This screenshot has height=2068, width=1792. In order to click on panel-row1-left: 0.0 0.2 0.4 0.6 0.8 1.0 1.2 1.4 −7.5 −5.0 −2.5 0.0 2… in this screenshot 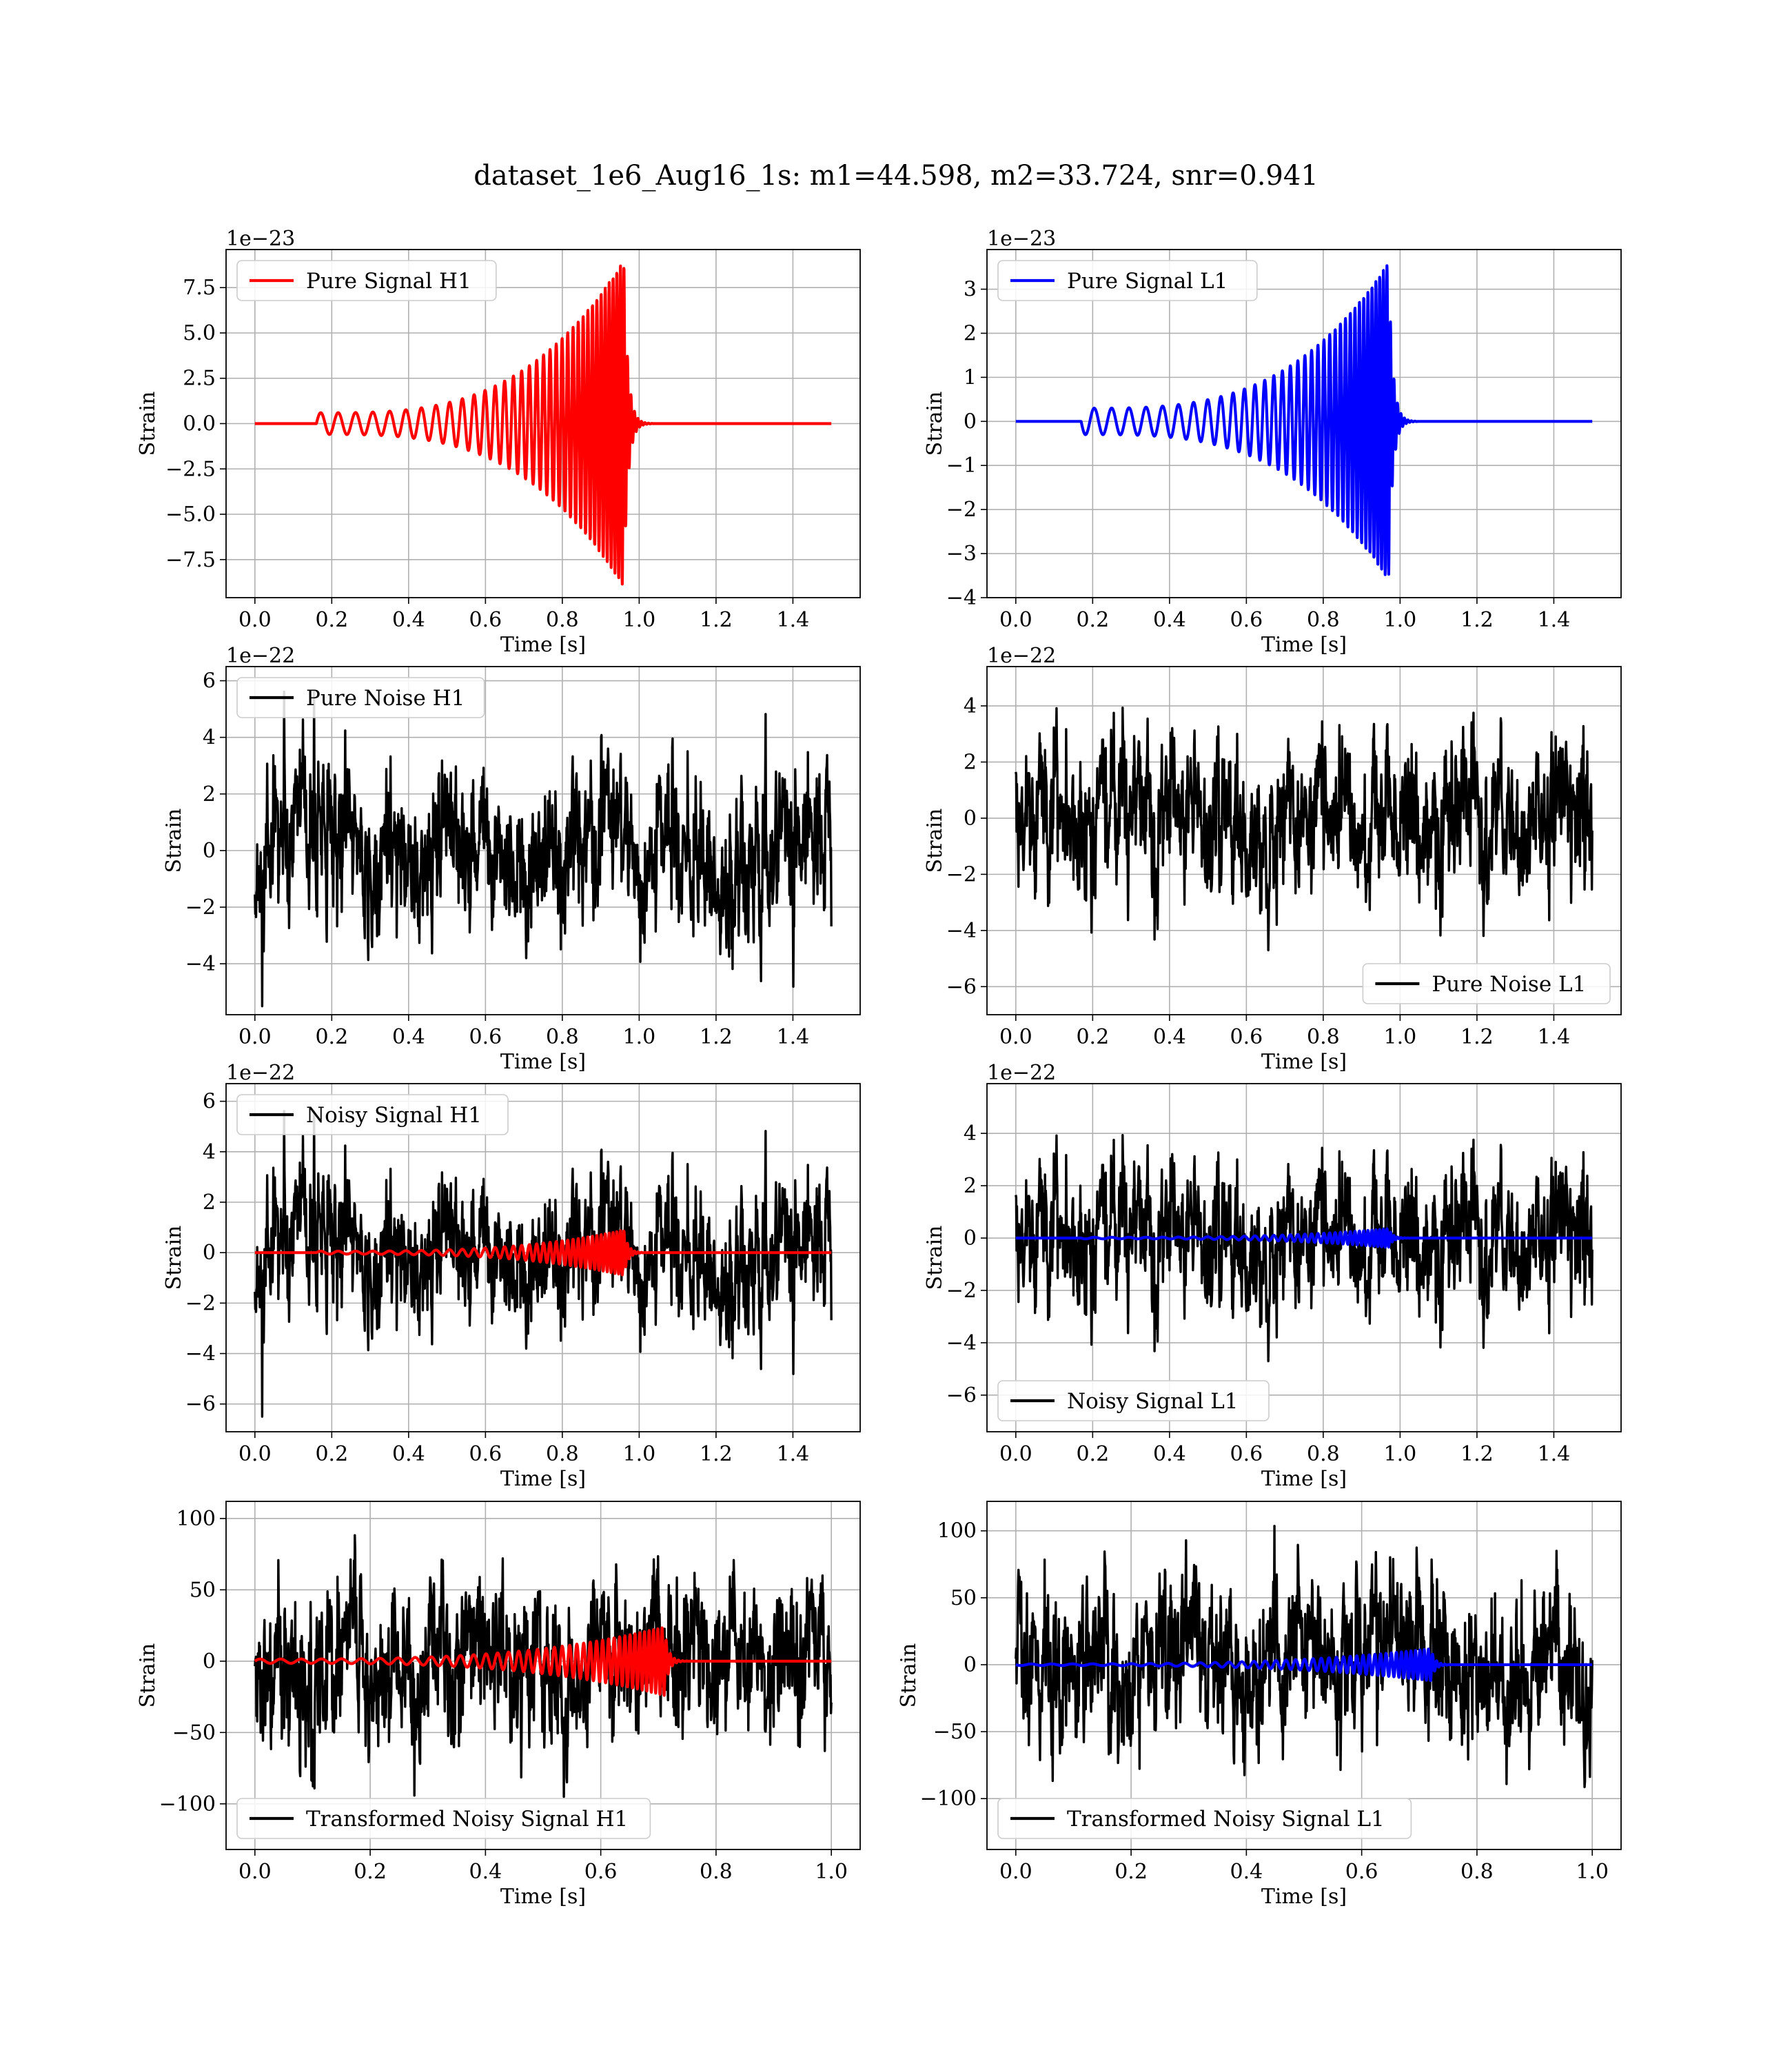, I will do `click(498, 442)`.